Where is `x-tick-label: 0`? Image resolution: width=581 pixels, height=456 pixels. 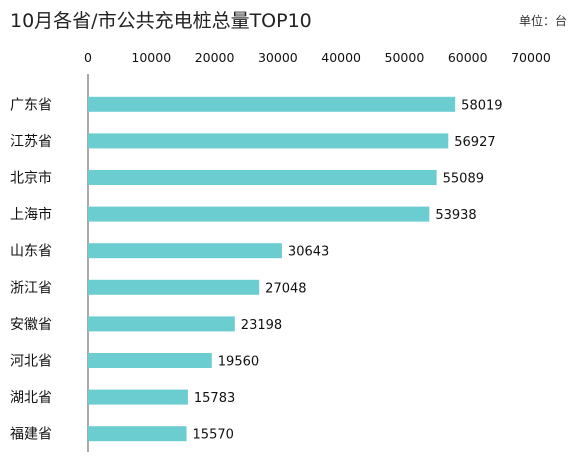
x-tick-label: 0 is located at coordinates (88, 57).